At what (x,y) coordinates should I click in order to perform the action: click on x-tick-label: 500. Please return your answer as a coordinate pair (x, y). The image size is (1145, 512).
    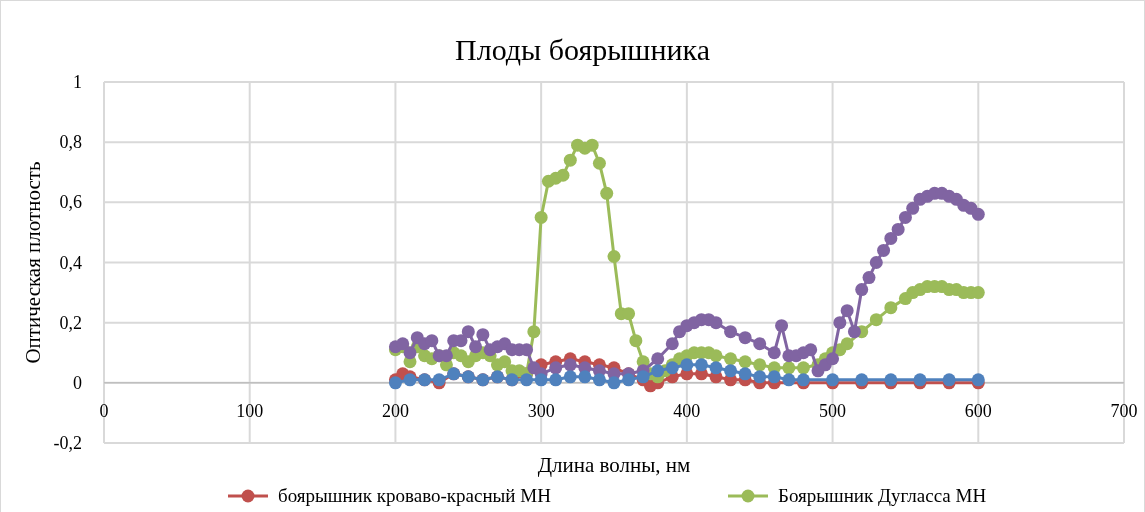
    Looking at the image, I should click on (833, 410).